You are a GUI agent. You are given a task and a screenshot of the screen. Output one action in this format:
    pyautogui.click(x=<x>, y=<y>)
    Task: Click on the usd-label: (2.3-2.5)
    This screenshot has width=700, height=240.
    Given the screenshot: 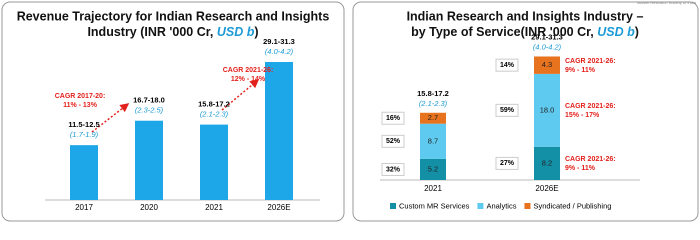 What is the action you would take?
    pyautogui.click(x=149, y=110)
    